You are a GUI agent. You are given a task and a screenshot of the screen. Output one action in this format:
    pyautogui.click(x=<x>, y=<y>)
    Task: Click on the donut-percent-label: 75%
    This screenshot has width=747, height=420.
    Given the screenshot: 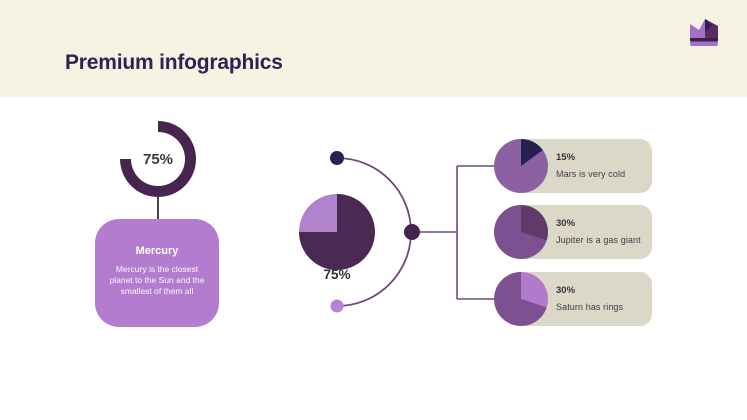 What is the action you would take?
    pyautogui.click(x=158, y=159)
    